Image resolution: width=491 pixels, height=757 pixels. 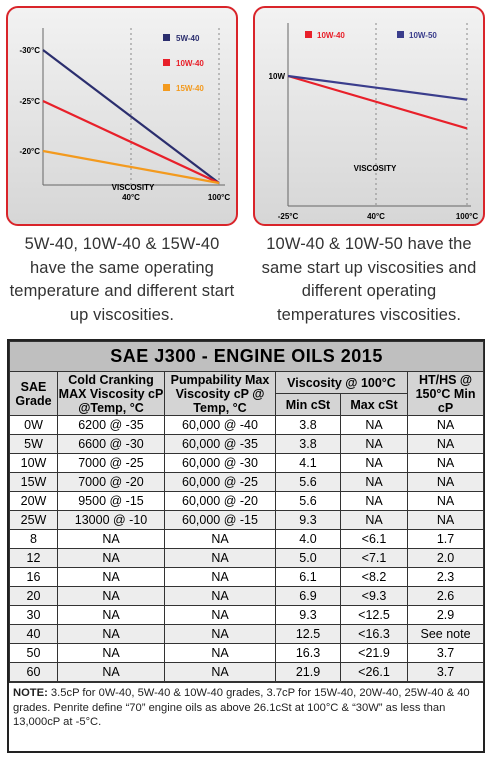 I want to click on table-cell: <9.3, so click(x=374, y=596).